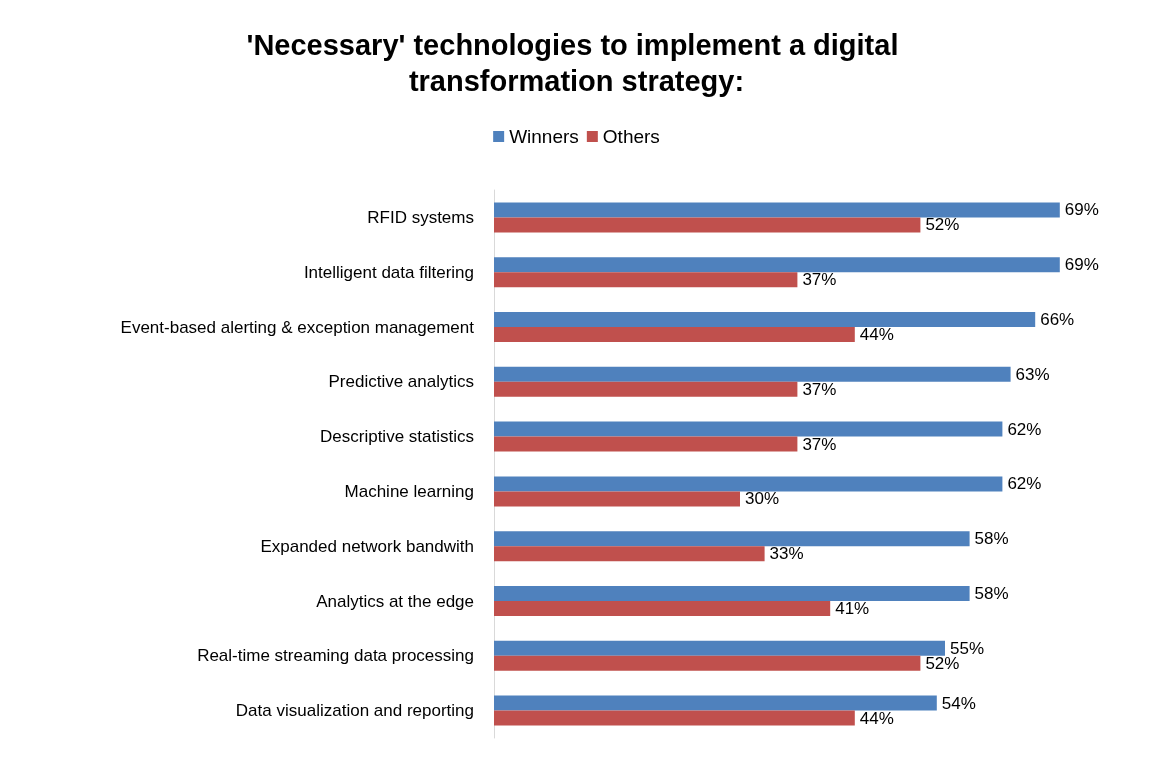 The image size is (1153, 763). I want to click on data-label: 66%, so click(1057, 319).